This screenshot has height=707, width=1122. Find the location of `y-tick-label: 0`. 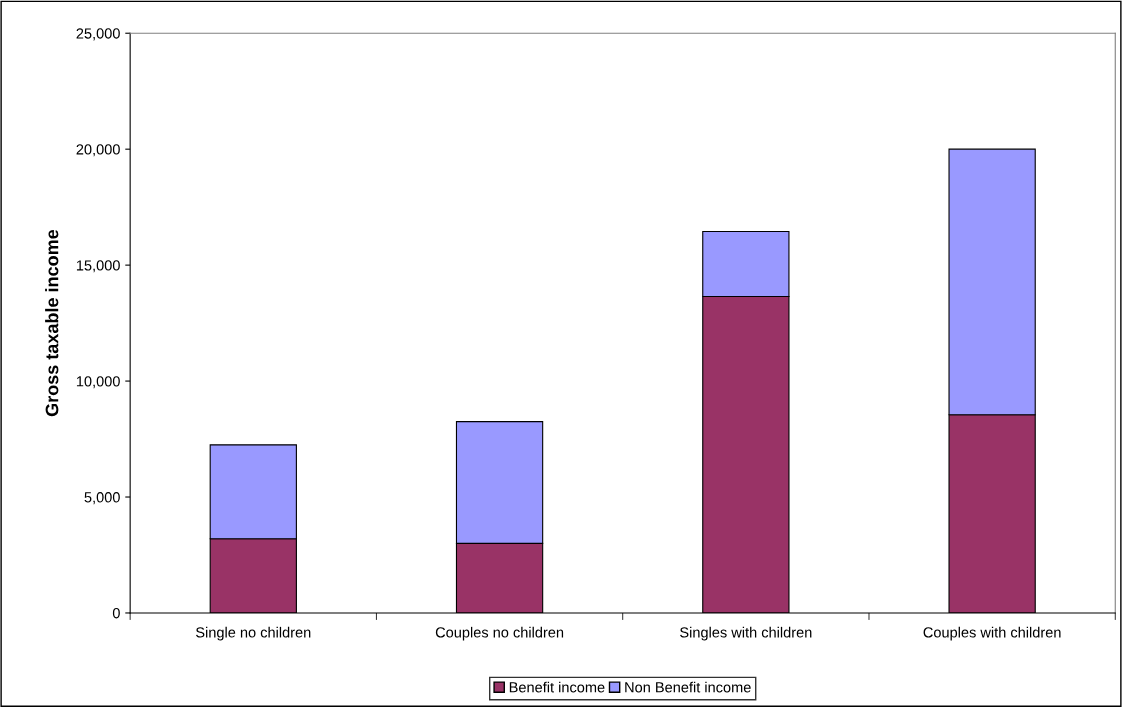

y-tick-label: 0 is located at coordinates (116, 613).